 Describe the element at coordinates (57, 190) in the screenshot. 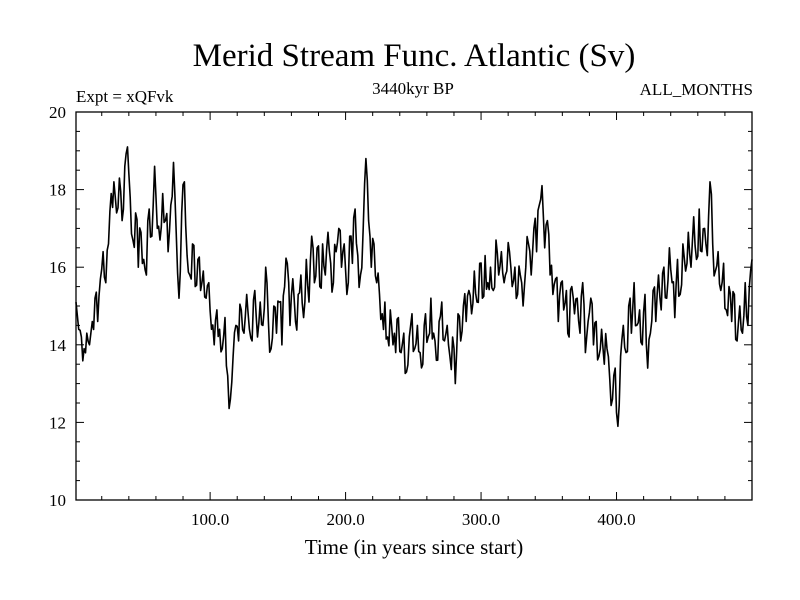

I see `y-tick-label: 18` at that location.